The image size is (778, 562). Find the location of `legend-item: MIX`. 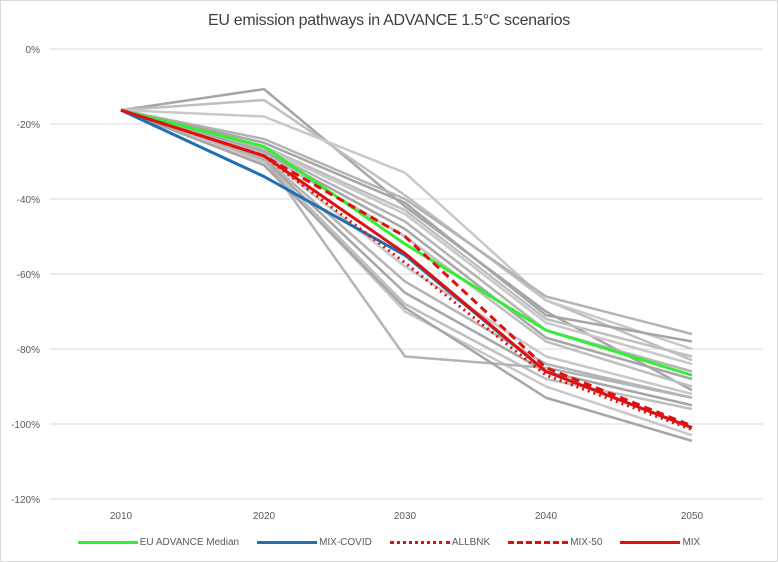

legend-item: MIX is located at coordinates (660, 542).